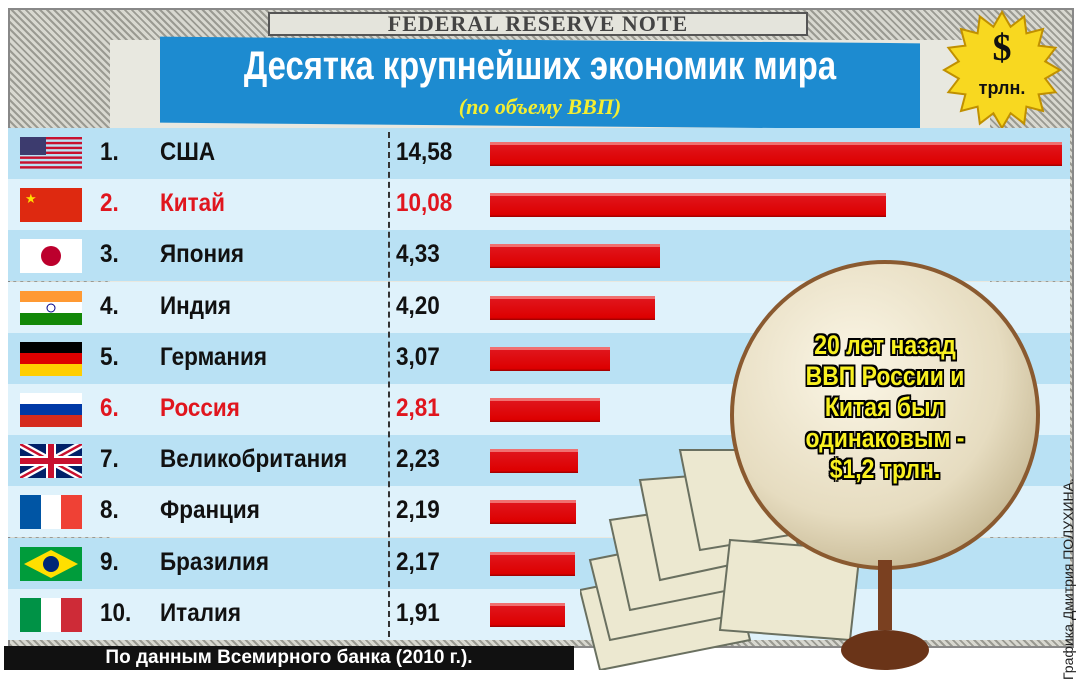 Image resolution: width=1080 pixels, height=697 pixels. Describe the element at coordinates (418, 254) in the screenshot. I see `value-label: 4,33` at that location.